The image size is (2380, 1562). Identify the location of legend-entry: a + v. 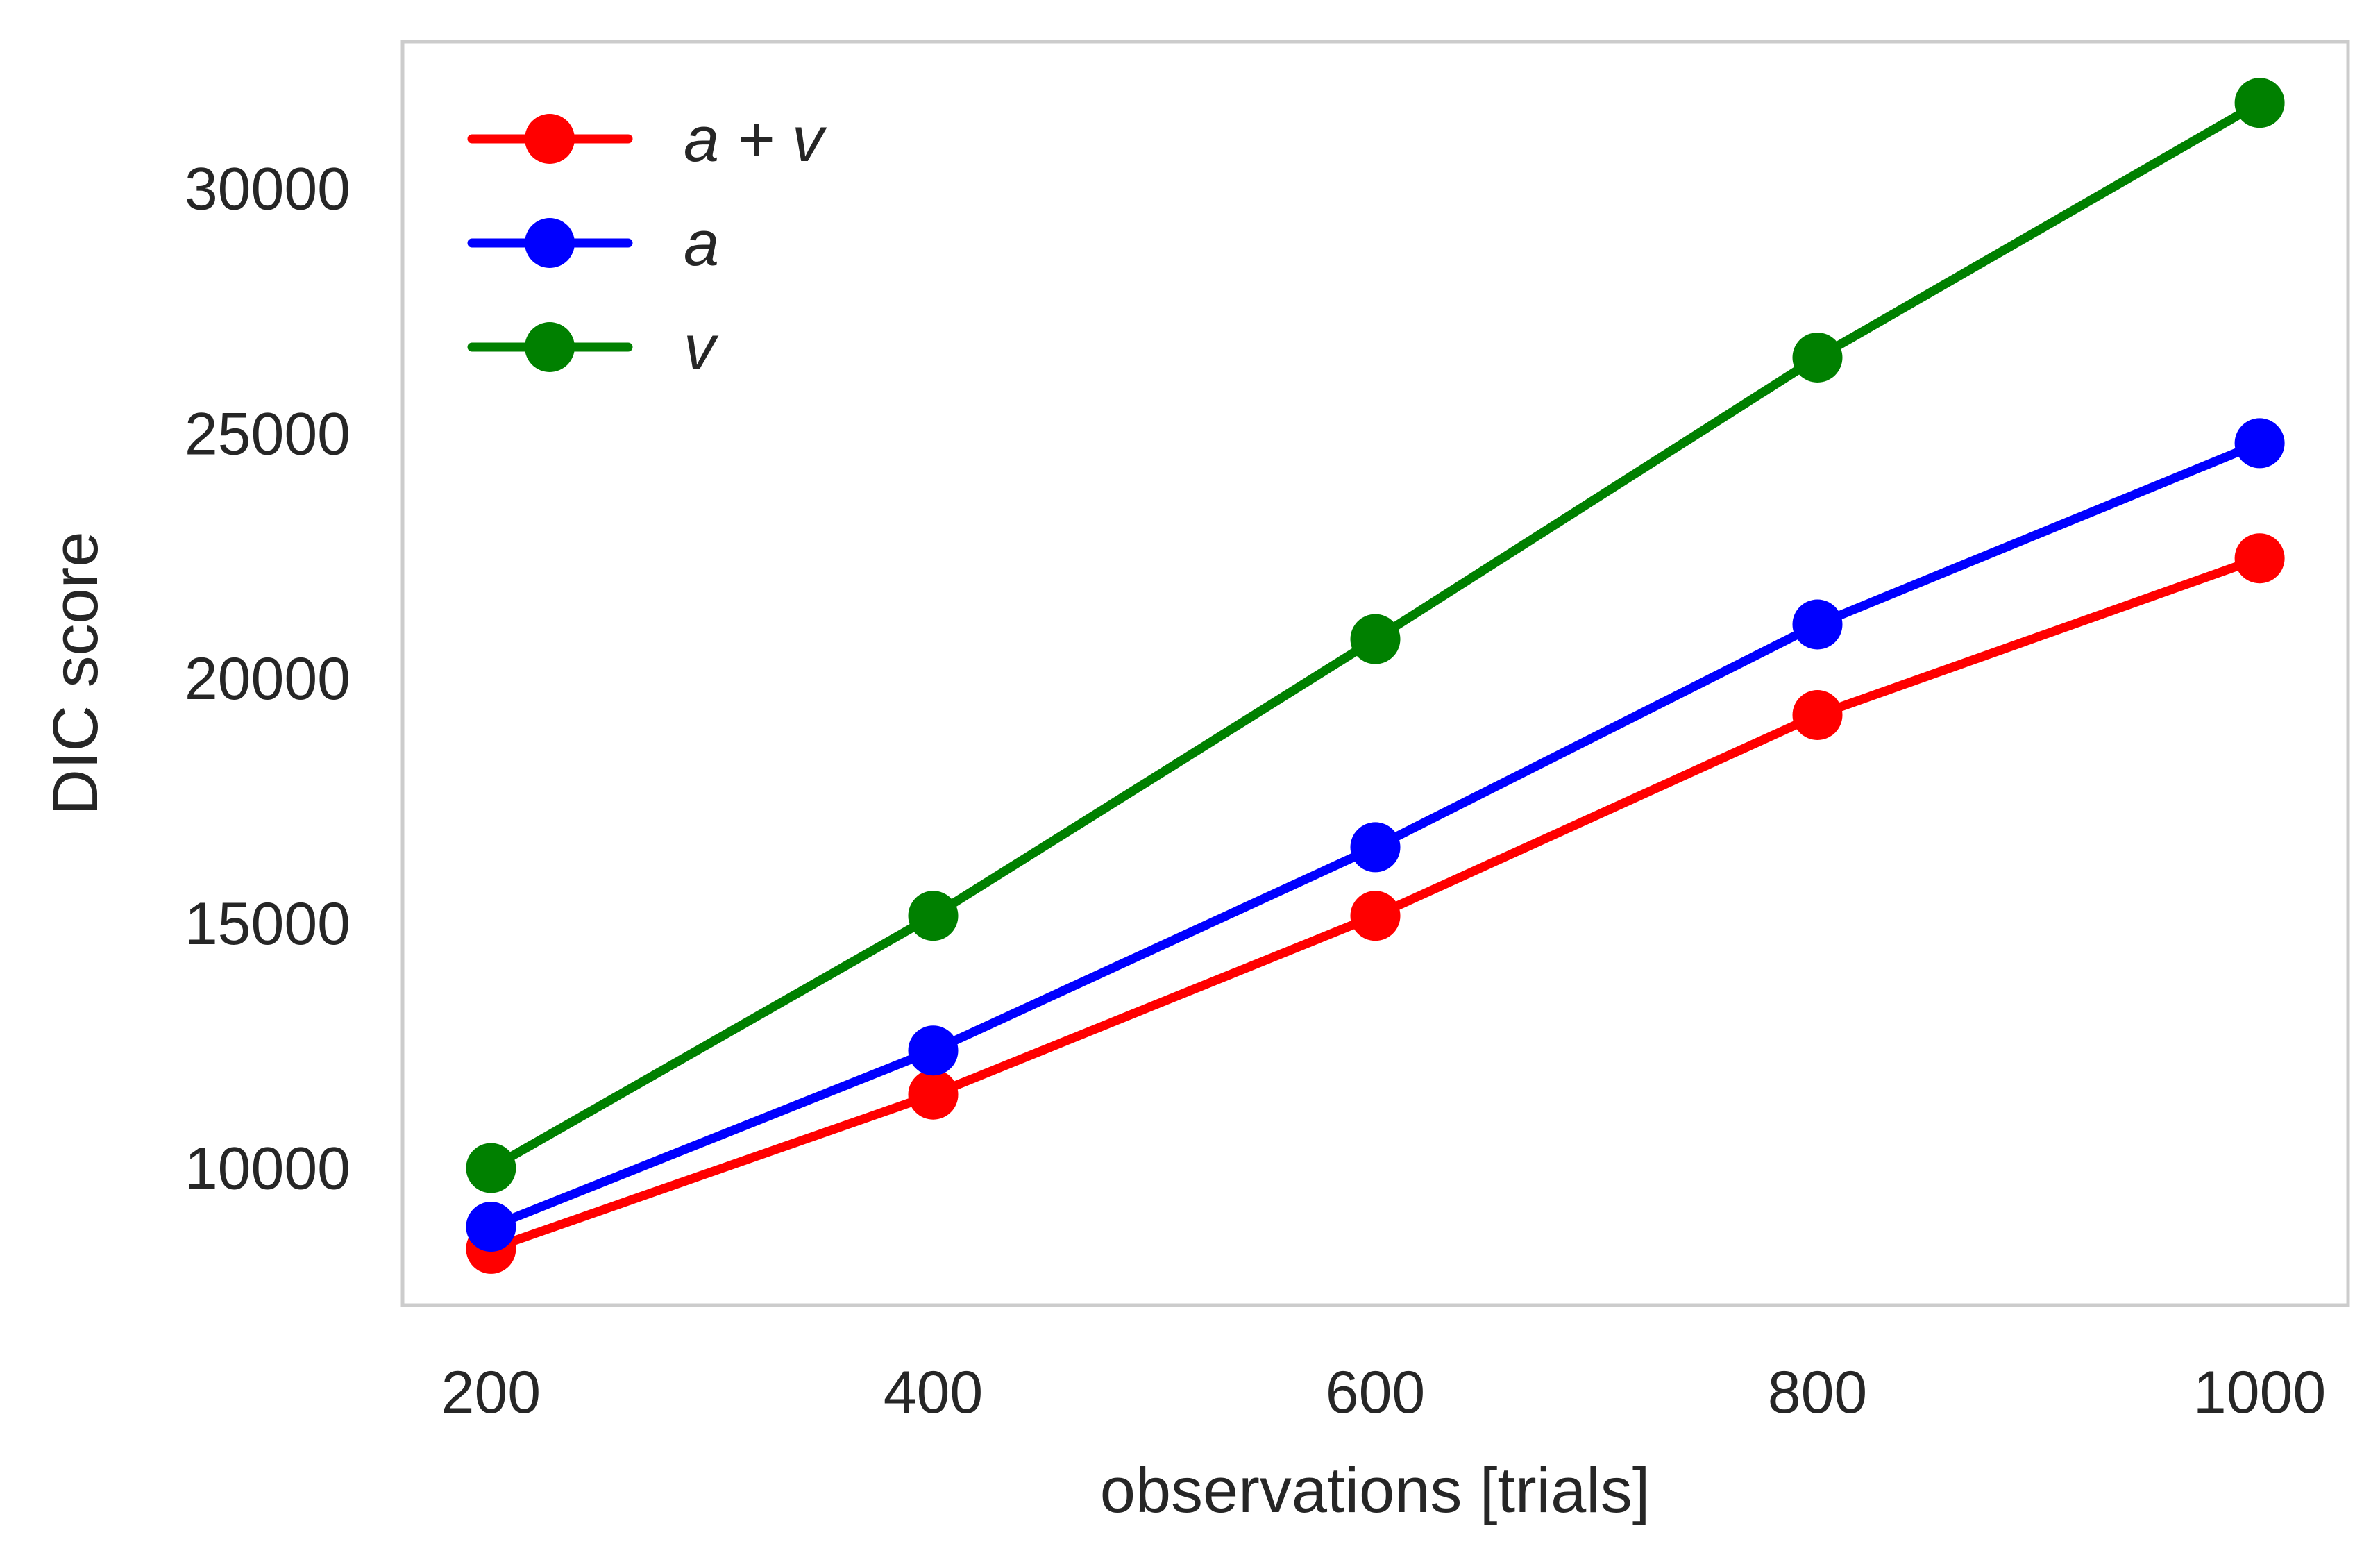
(647, 139).